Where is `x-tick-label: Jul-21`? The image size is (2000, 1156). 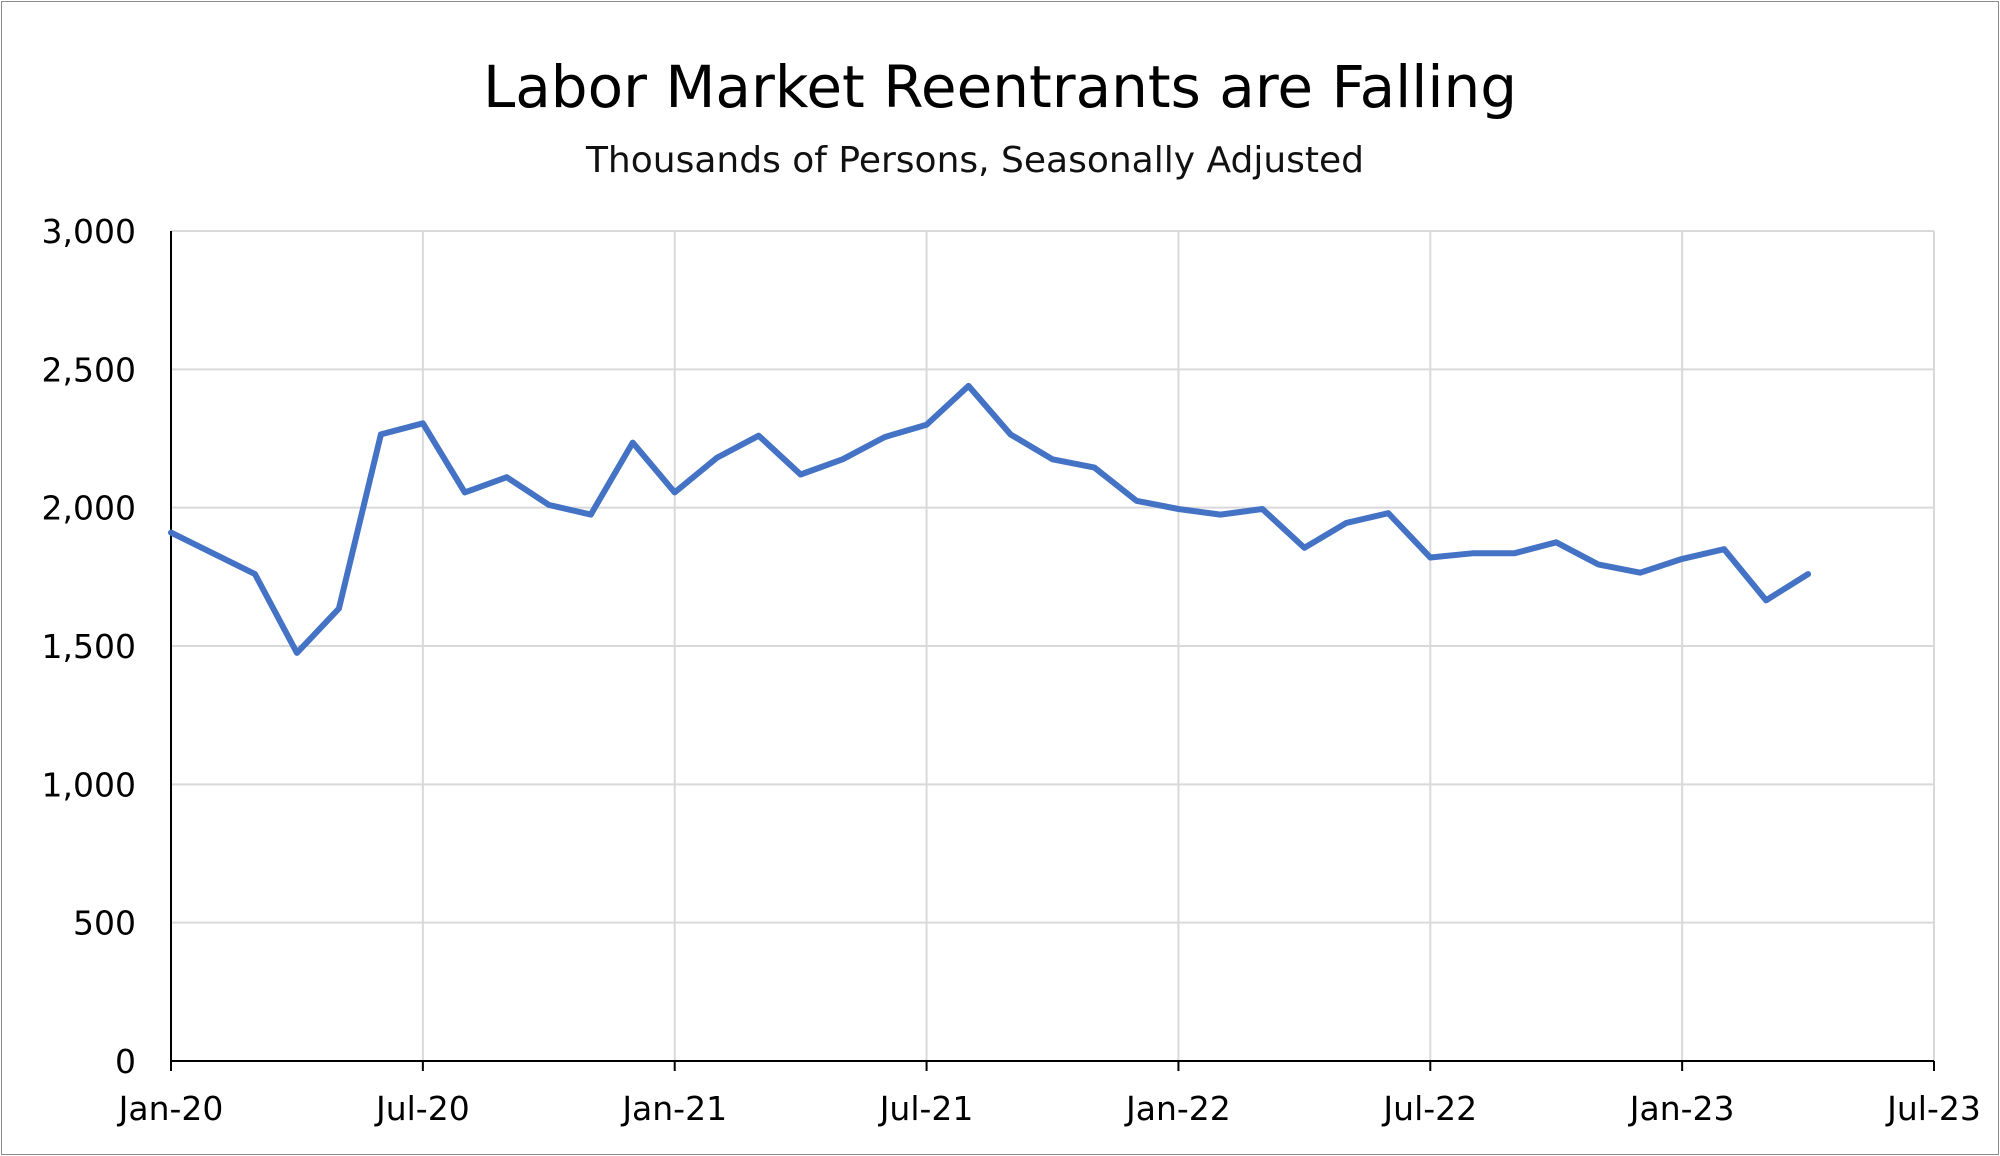
x-tick-label: Jul-21 is located at coordinates (926, 1108).